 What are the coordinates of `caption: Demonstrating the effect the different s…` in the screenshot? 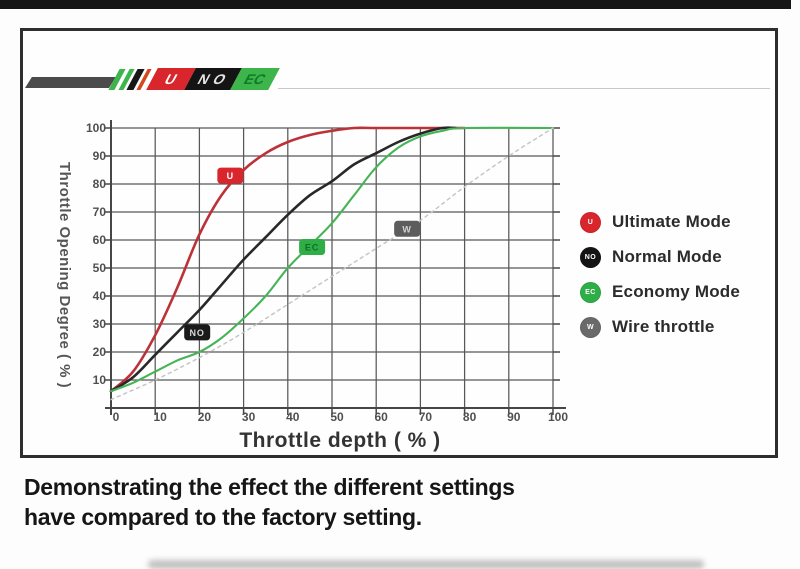 It's located at (269, 502).